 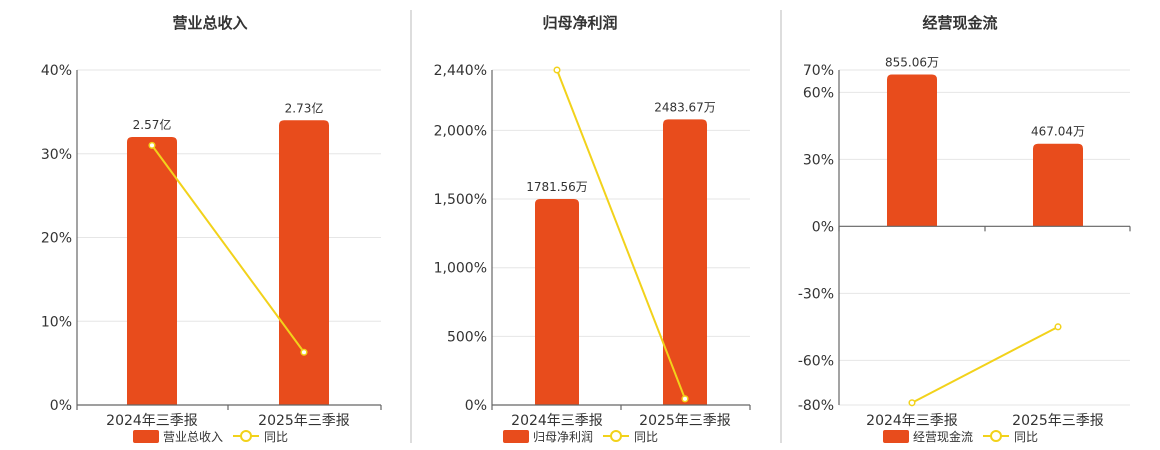 What do you see at coordinates (563, 437) in the screenshot?
I see `legend-bar-label: 归母净利润` at bounding box center [563, 437].